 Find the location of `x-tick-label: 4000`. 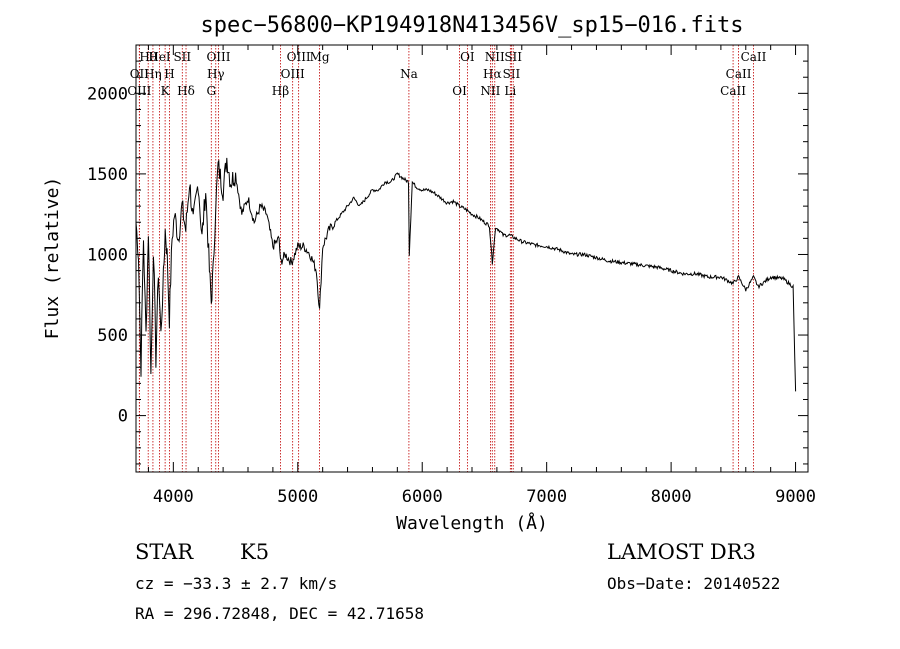

x-tick-label: 4000 is located at coordinates (173, 497).